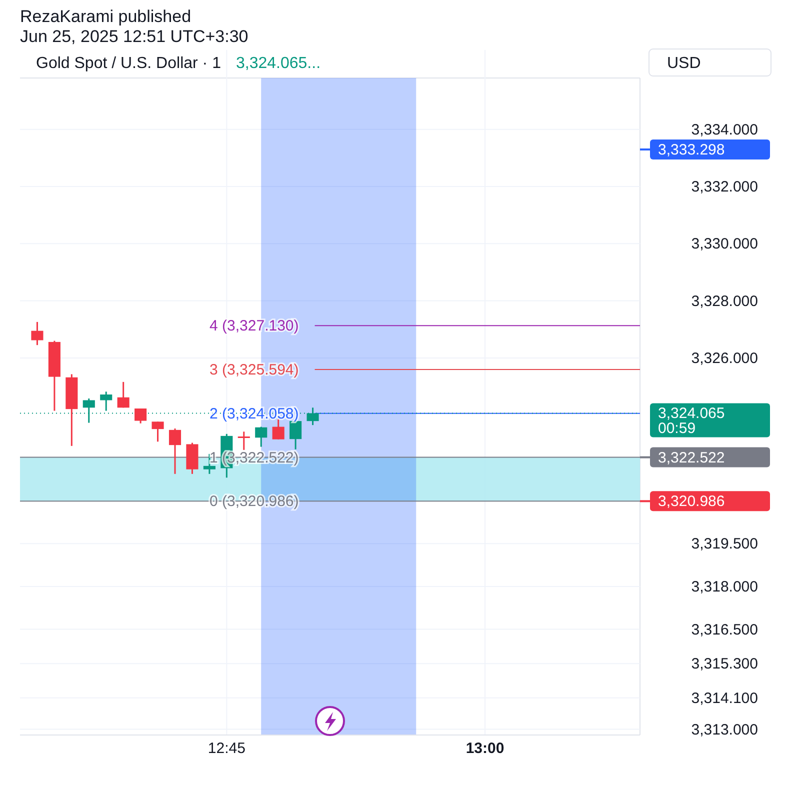  I want to click on x-tick-label: 12:45, so click(227, 748).